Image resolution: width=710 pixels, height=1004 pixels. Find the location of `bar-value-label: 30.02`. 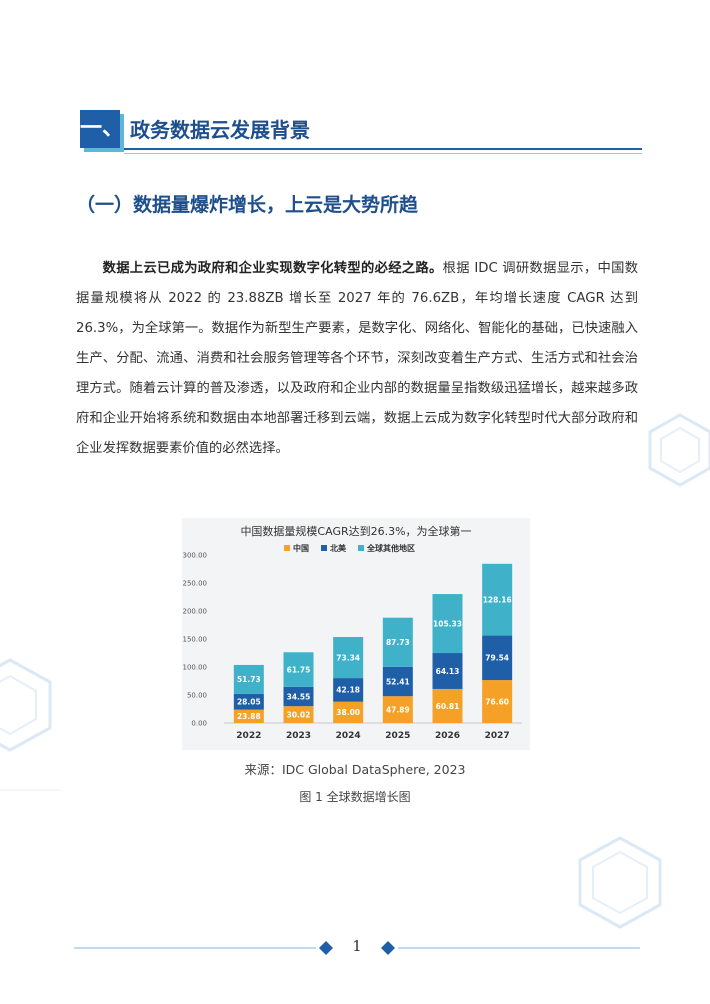

bar-value-label: 30.02 is located at coordinates (299, 714).